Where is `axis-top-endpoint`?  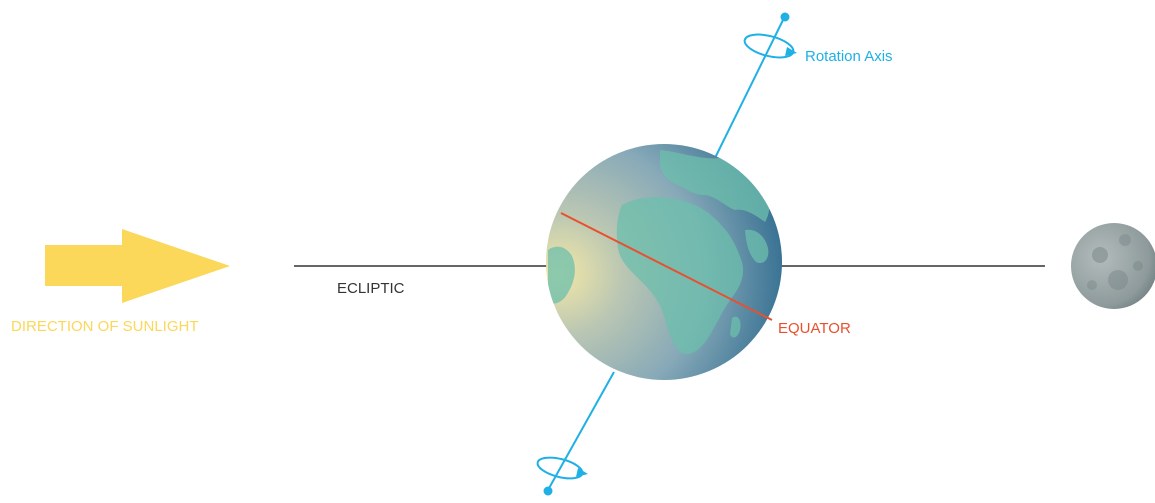 axis-top-endpoint is located at coordinates (785, 17).